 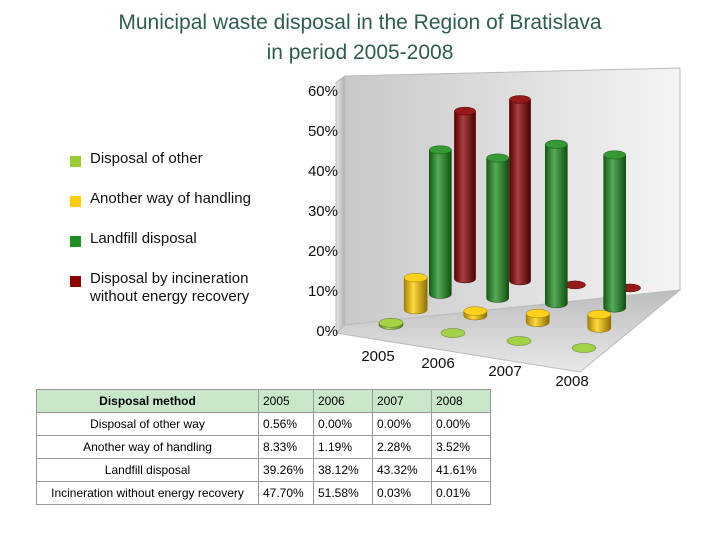 I want to click on table-cell: 3.52%, so click(x=461, y=447).